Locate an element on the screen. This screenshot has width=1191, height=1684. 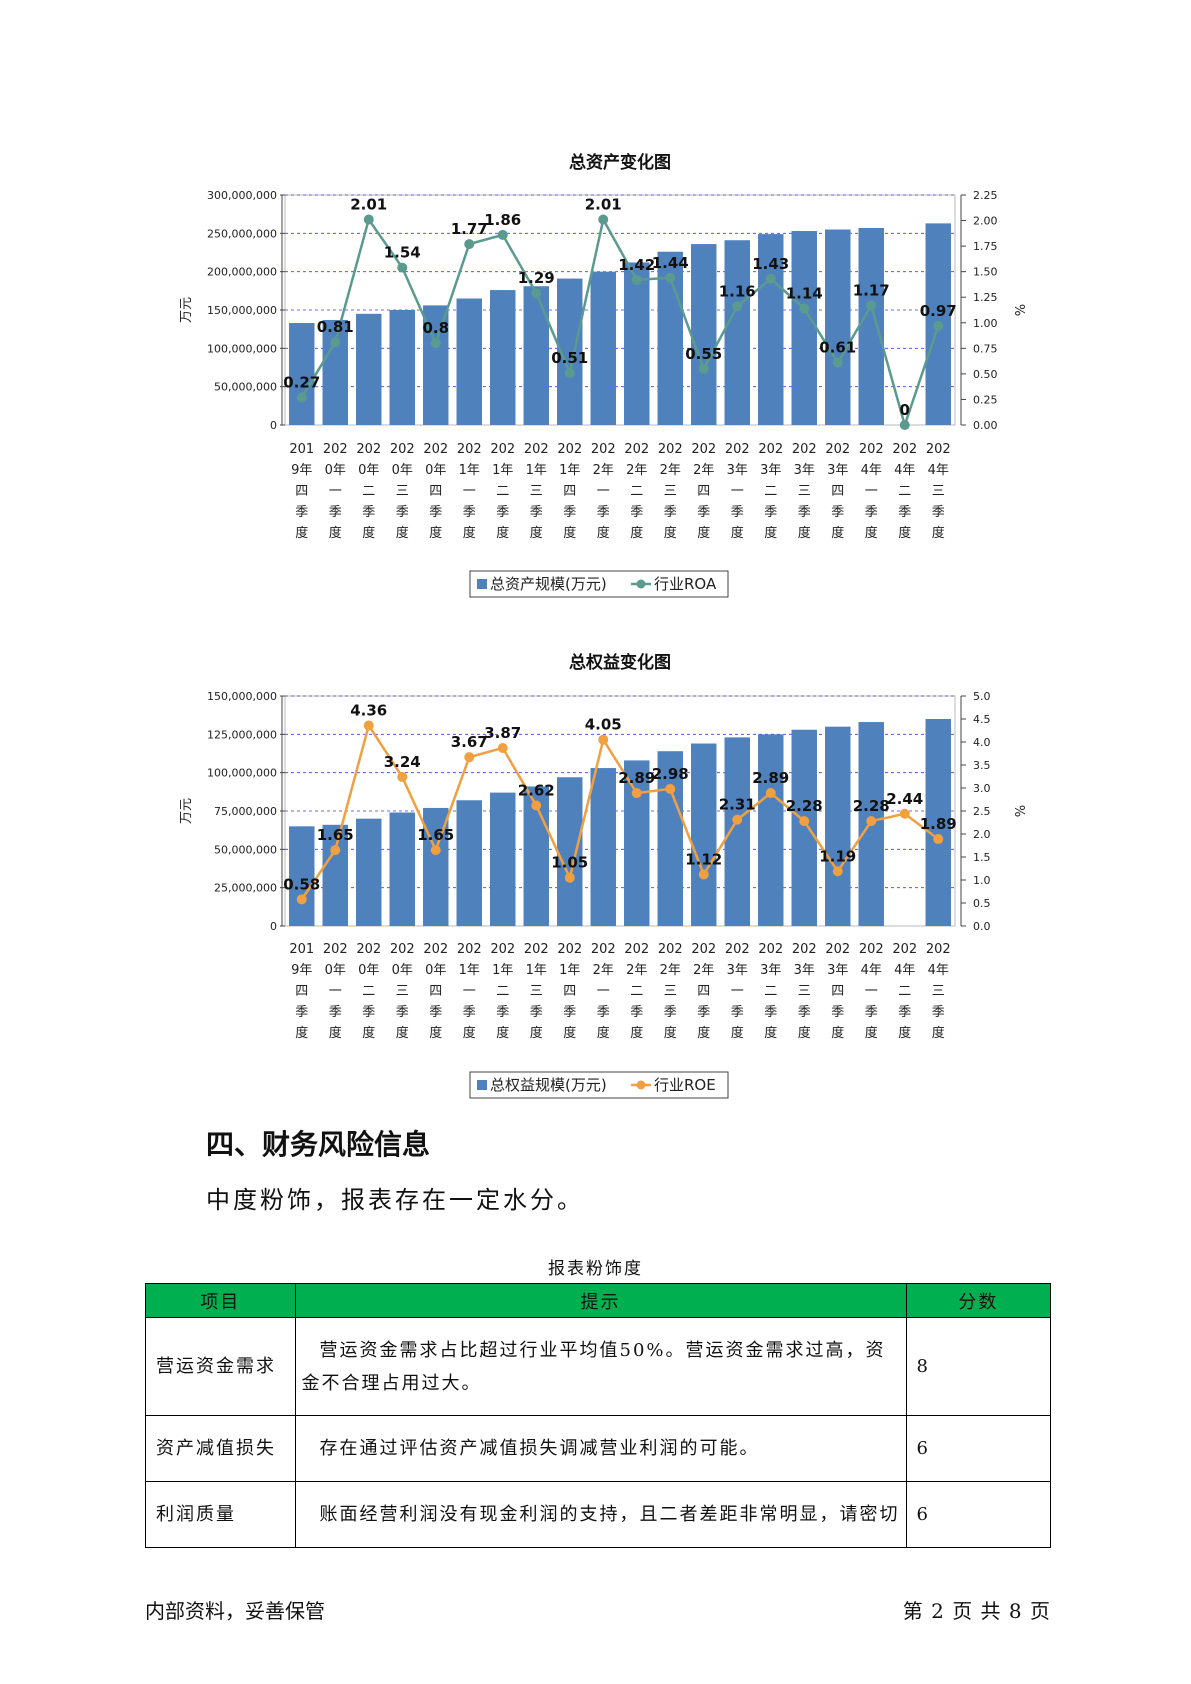
y2-tick-label: 1.25 is located at coordinates (985, 297).